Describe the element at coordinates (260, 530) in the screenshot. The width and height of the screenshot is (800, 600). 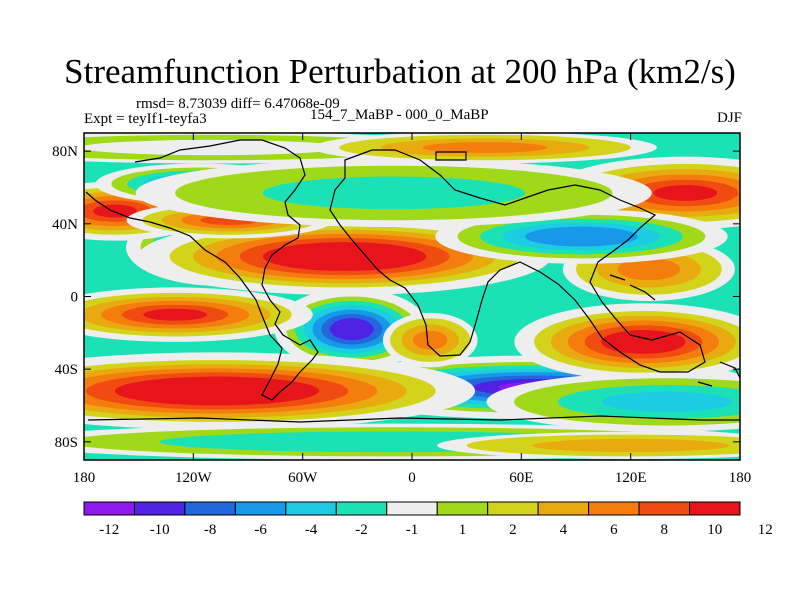
I see `colorbar-label: -6` at that location.